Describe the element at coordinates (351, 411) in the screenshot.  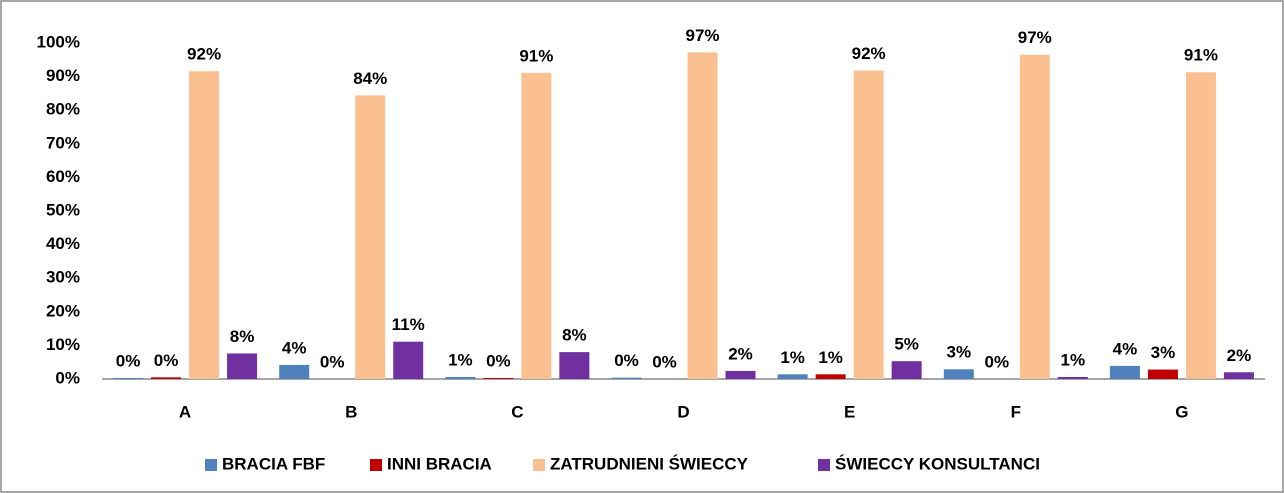
I see `x-tick-label: B` at that location.